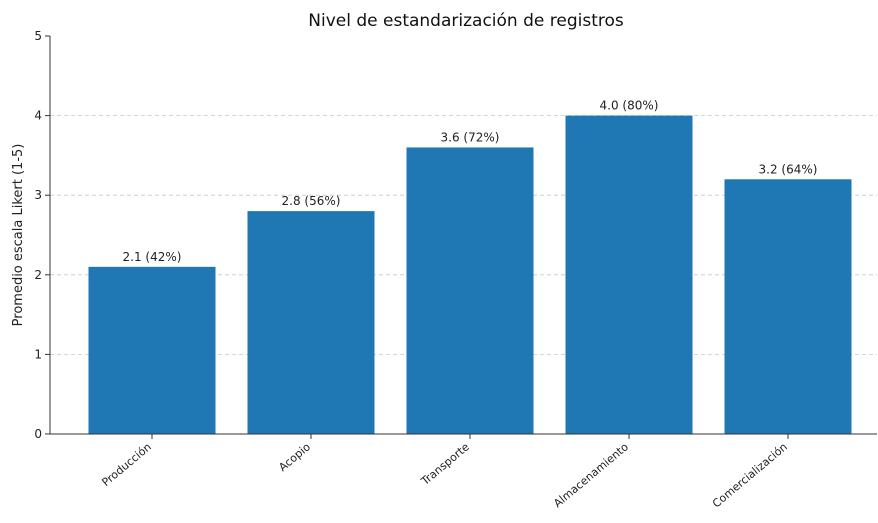 This screenshot has height=523, width=878. I want to click on y-ticks: 0 1 2 3 4 5, so click(42, 235).